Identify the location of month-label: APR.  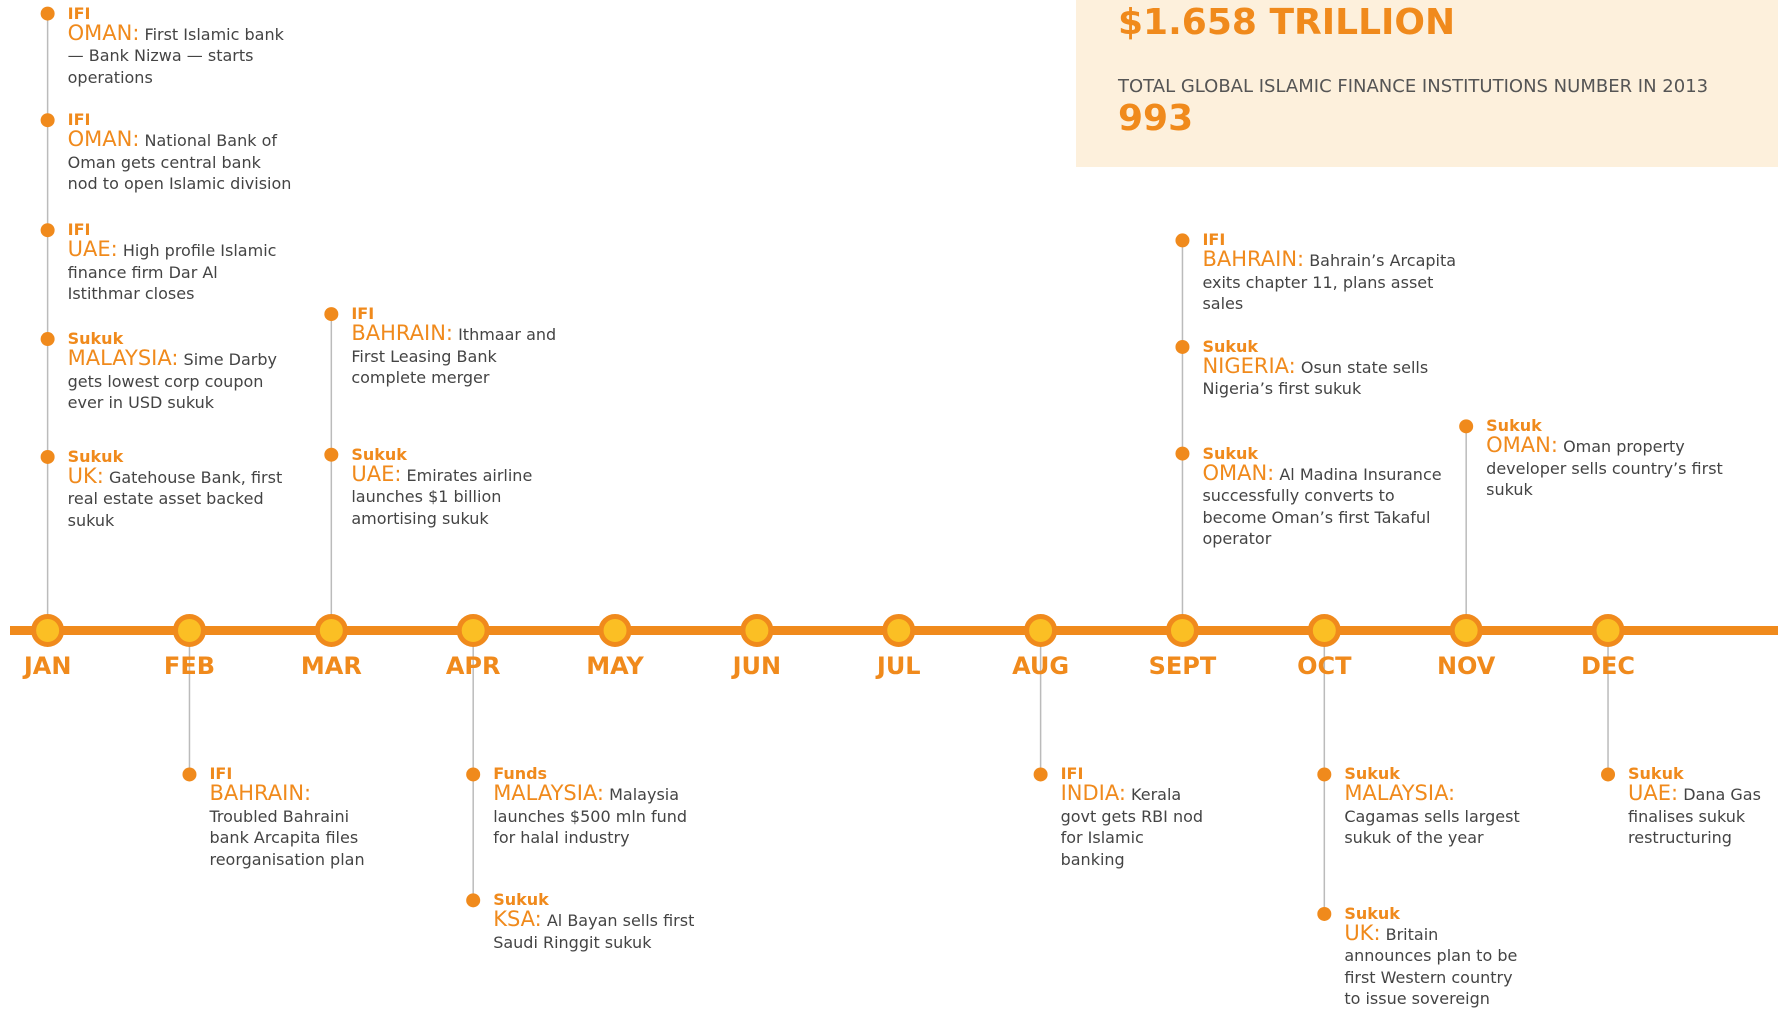
(473, 666).